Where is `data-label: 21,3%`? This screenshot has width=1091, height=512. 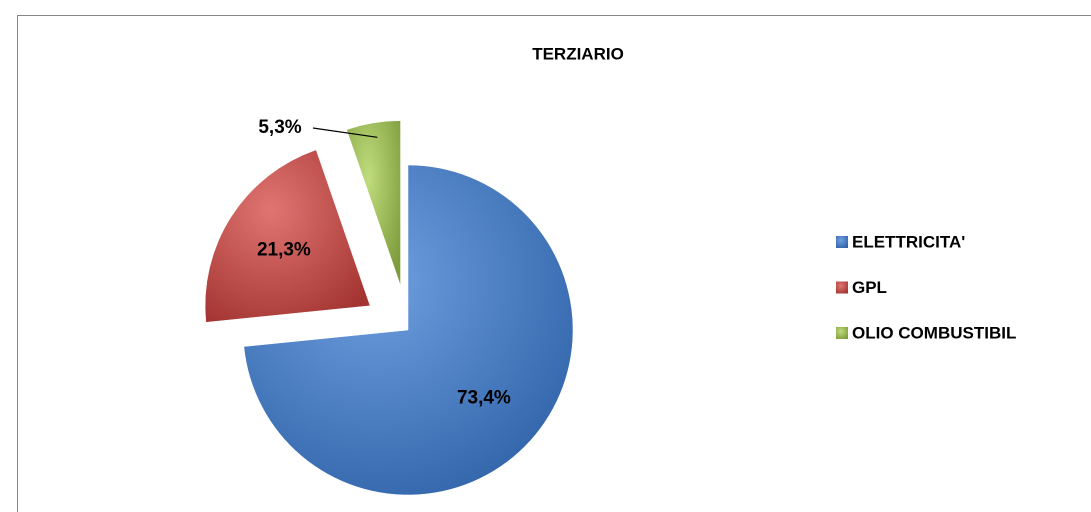 data-label: 21,3% is located at coordinates (284, 250).